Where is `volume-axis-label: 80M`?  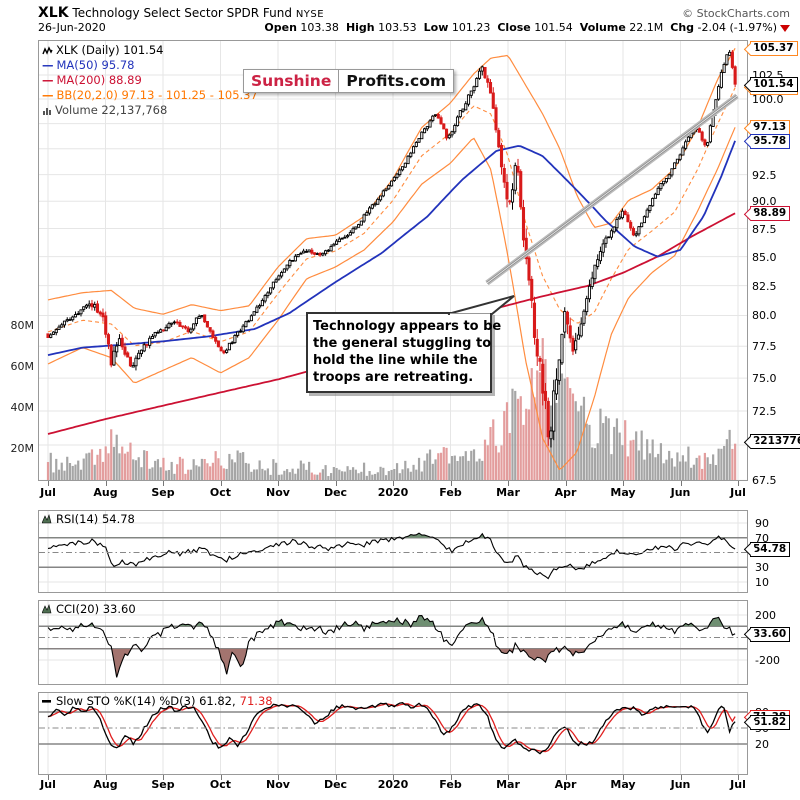
volume-axis-label: 80M is located at coordinates (22, 325).